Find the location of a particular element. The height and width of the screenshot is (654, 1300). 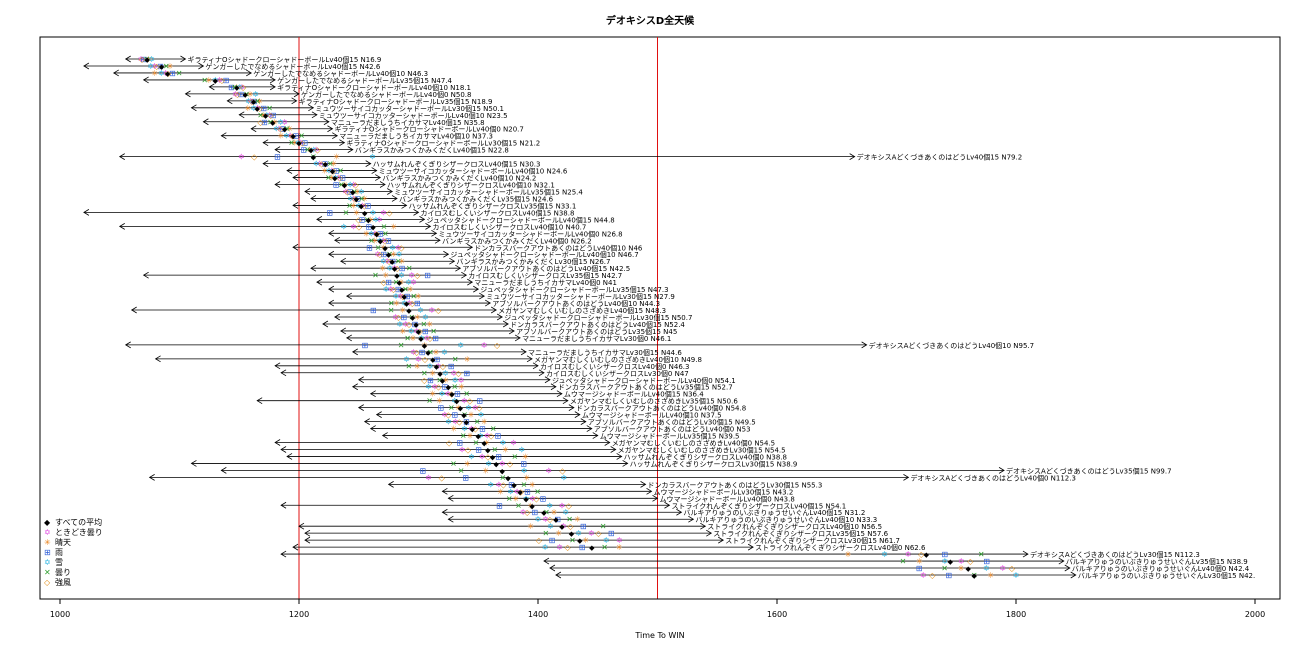

legend-marker: ⊞ is located at coordinates (47, 552).